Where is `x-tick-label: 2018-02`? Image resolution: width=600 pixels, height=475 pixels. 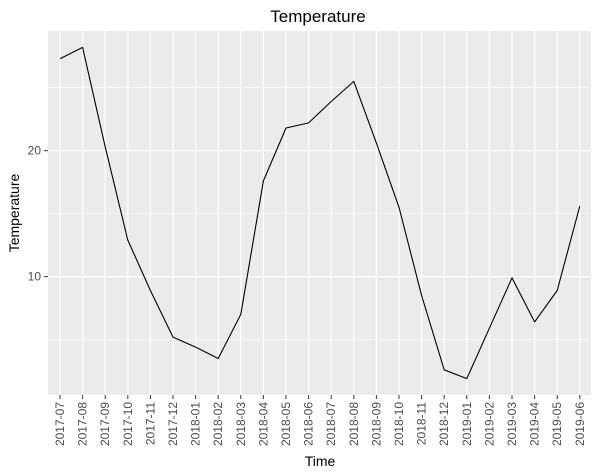 x-tick-label: 2018-02 is located at coordinates (218, 424).